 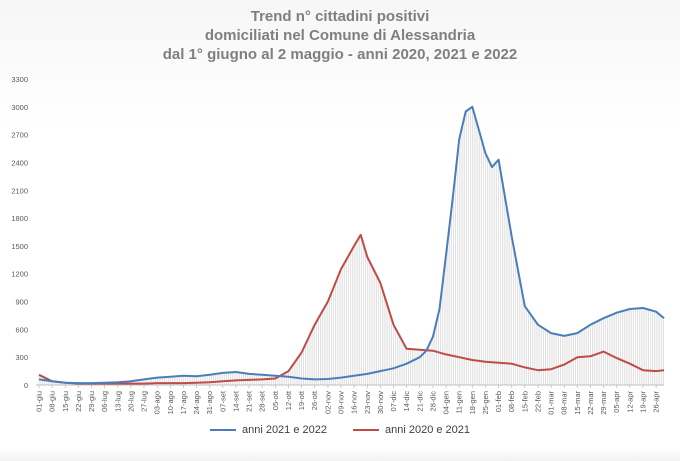 I want to click on y-tick-label: 2400, so click(x=19, y=162).